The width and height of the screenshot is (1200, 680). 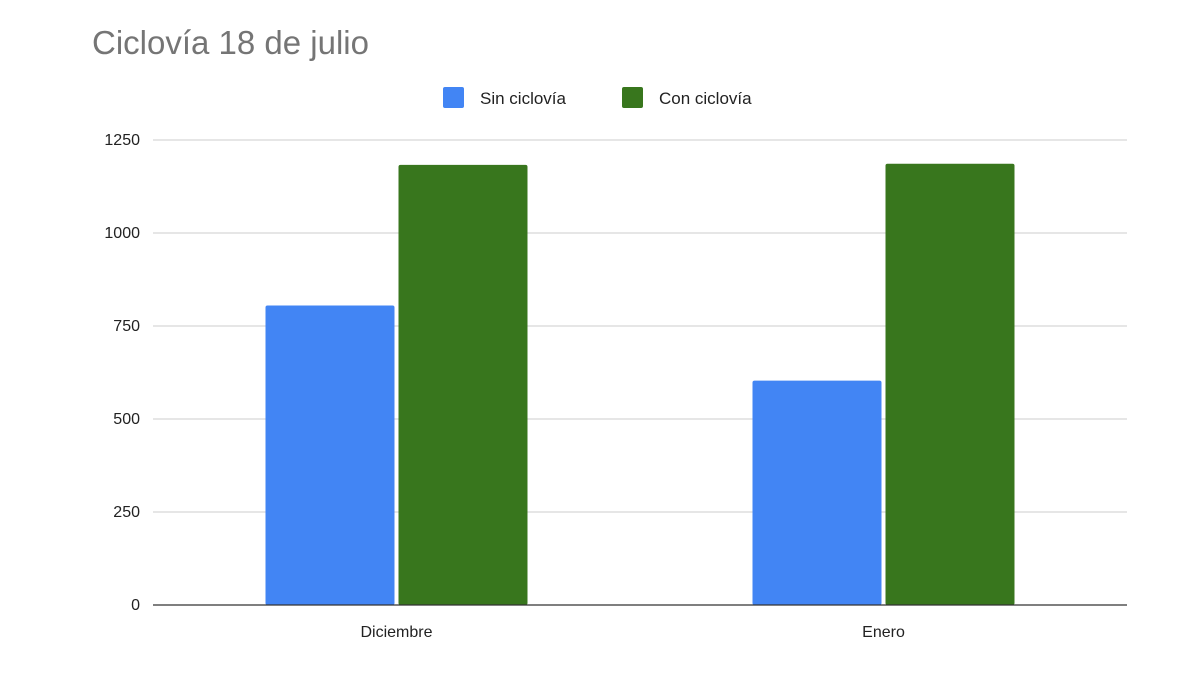 What do you see at coordinates (632, 97) in the screenshot?
I see `legend-swatch-con-ciclovia` at bounding box center [632, 97].